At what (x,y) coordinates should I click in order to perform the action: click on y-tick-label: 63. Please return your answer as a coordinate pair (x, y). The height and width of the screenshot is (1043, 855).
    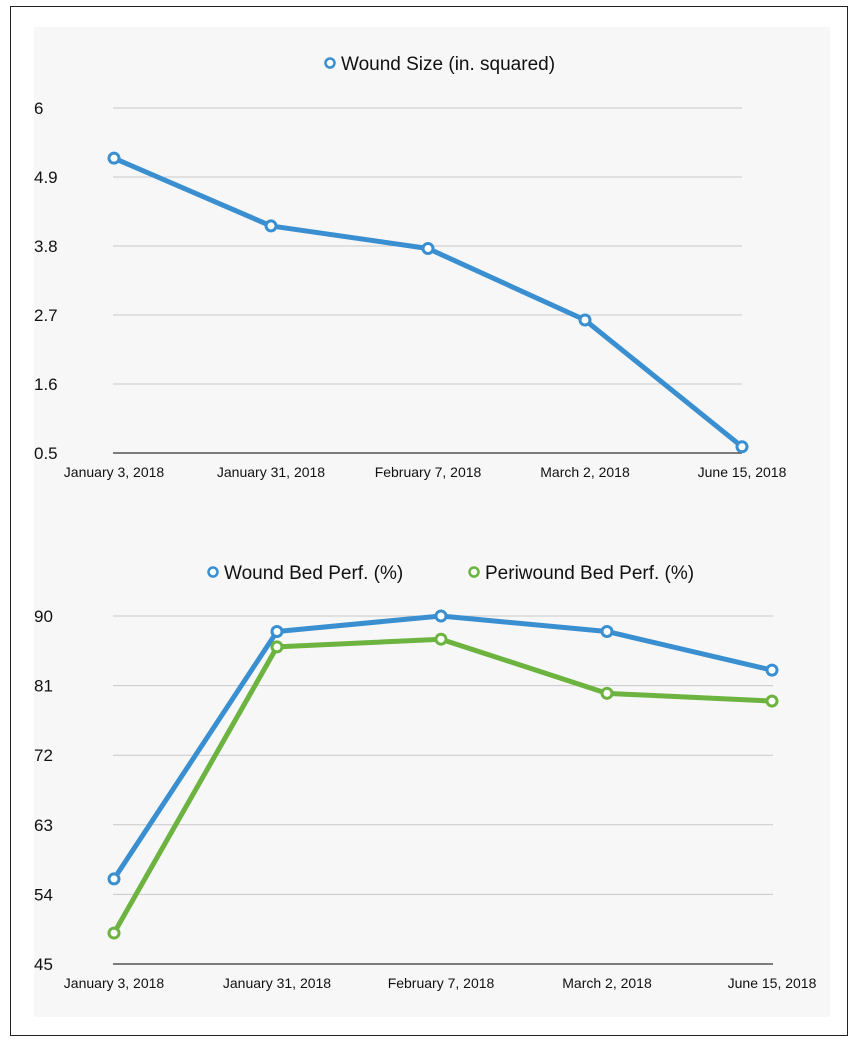
    Looking at the image, I should click on (43, 825).